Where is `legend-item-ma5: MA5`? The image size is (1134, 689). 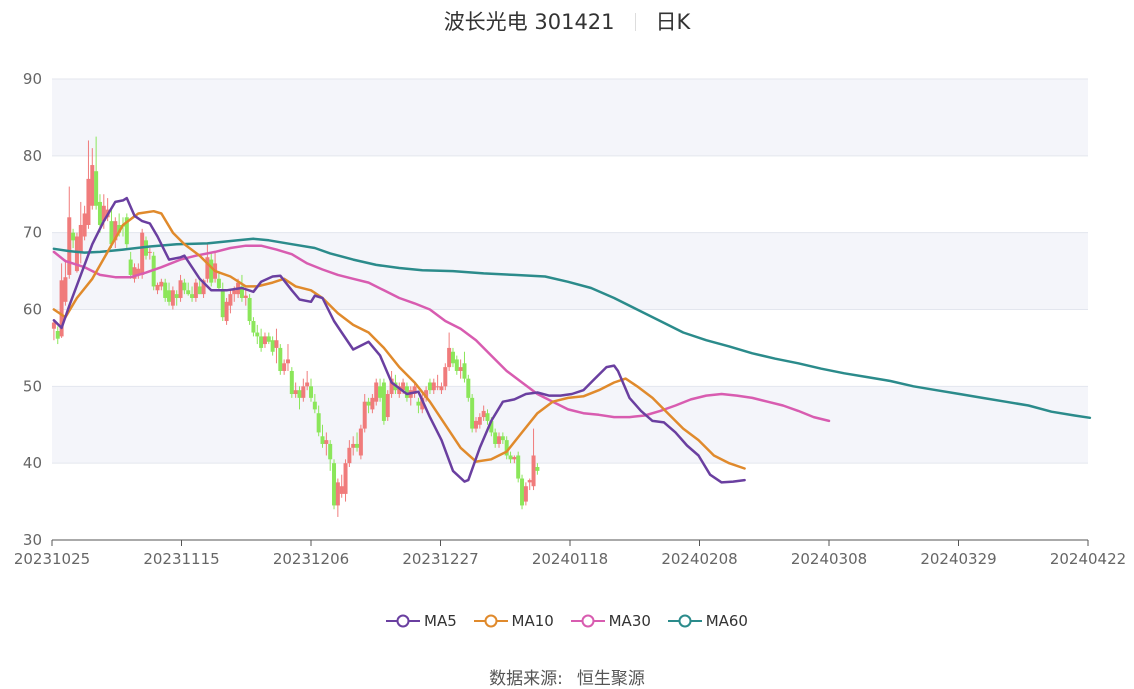
legend-item-ma5: MA5 is located at coordinates (421, 621).